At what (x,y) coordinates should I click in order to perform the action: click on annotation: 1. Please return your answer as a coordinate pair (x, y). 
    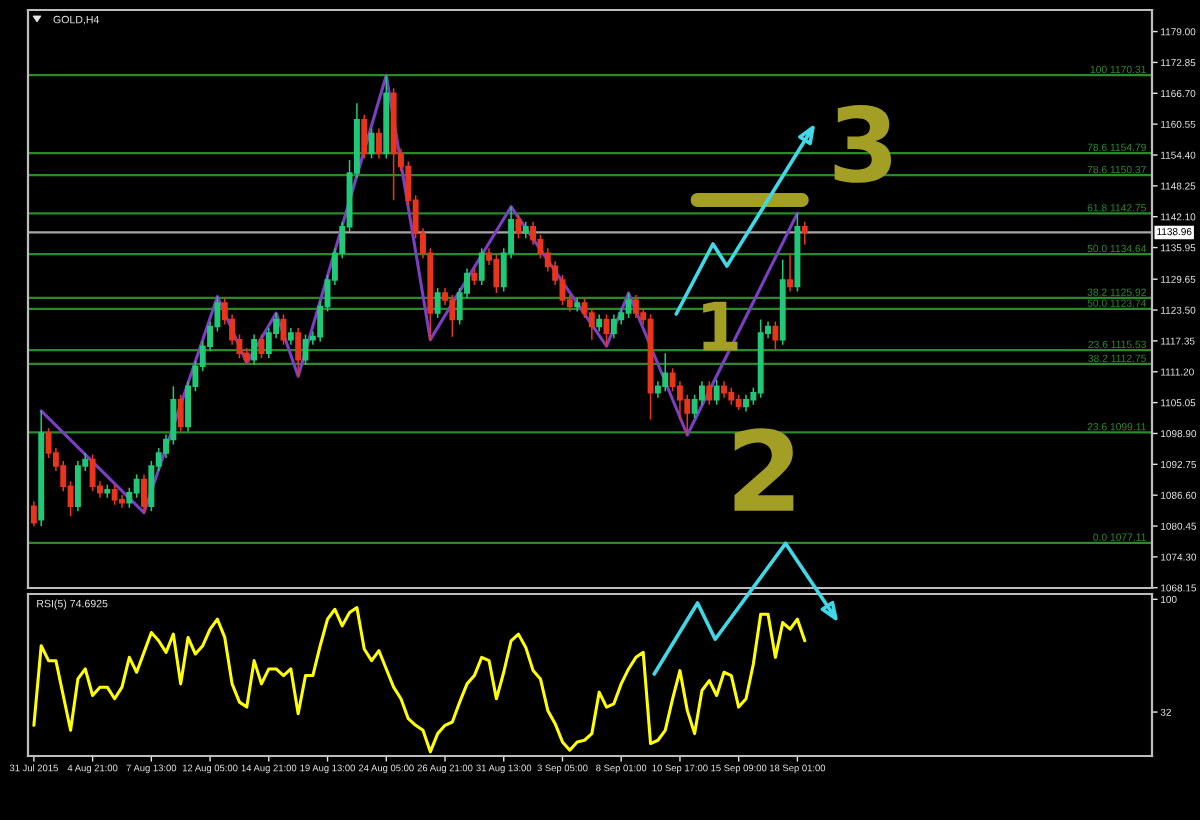
    Looking at the image, I should click on (720, 326).